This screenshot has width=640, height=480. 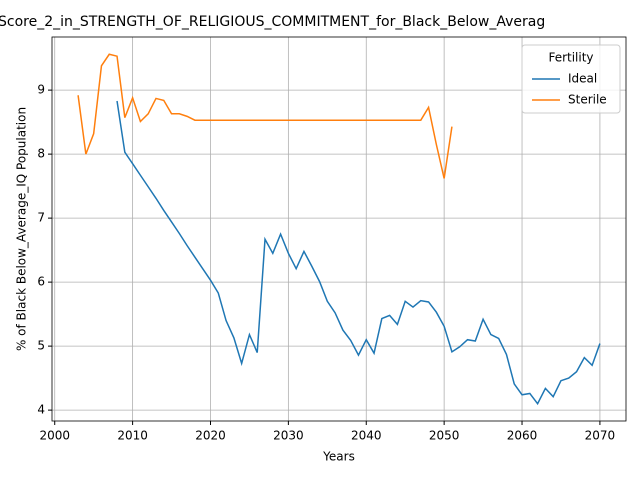 I want to click on y-tick-label: 4, so click(x=41, y=410).